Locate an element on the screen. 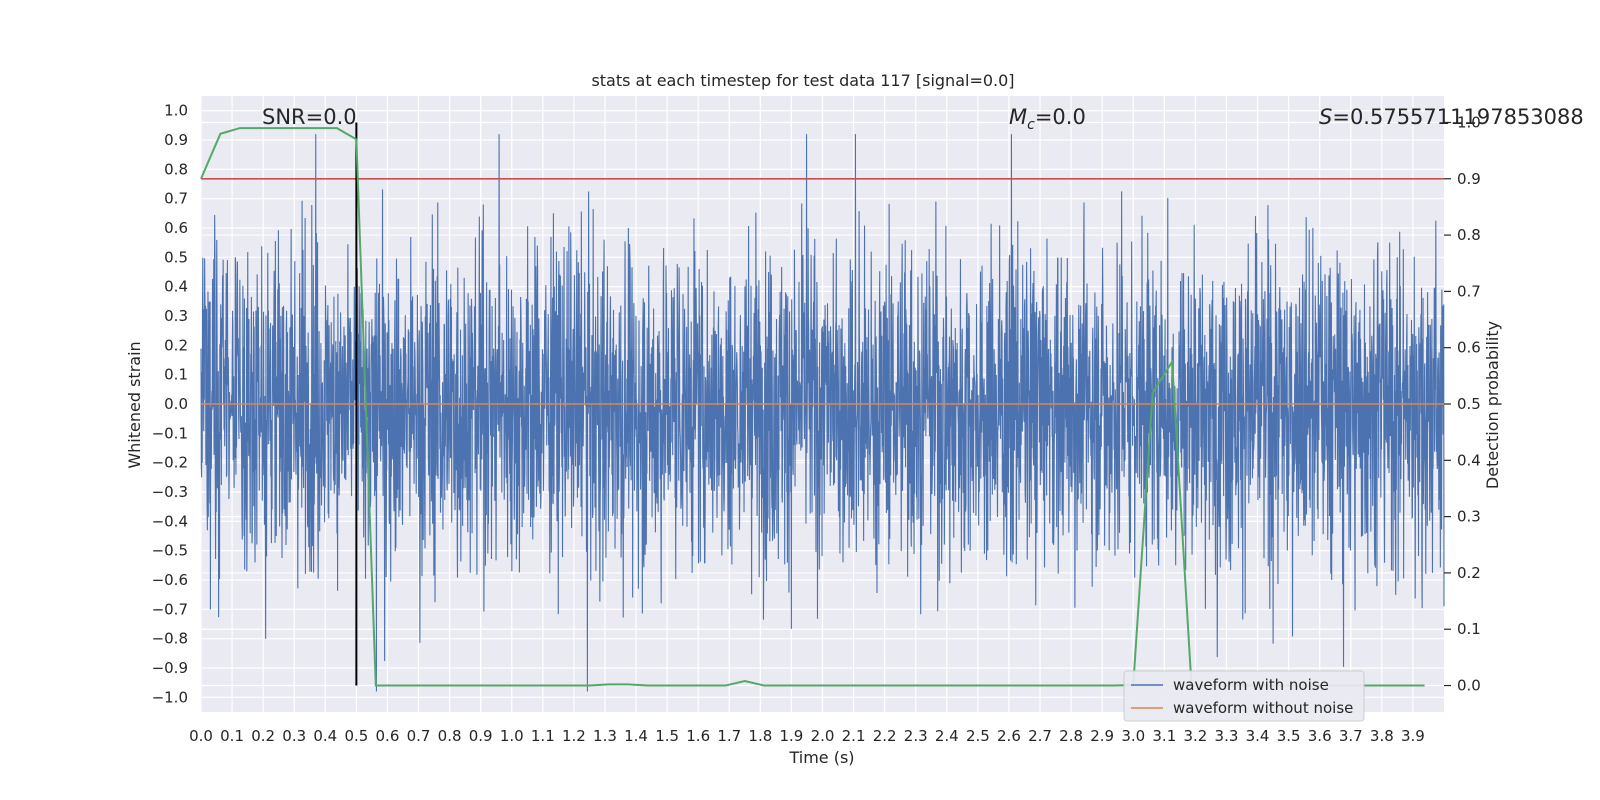  y-tick-label: −0.5 is located at coordinates (170, 551).